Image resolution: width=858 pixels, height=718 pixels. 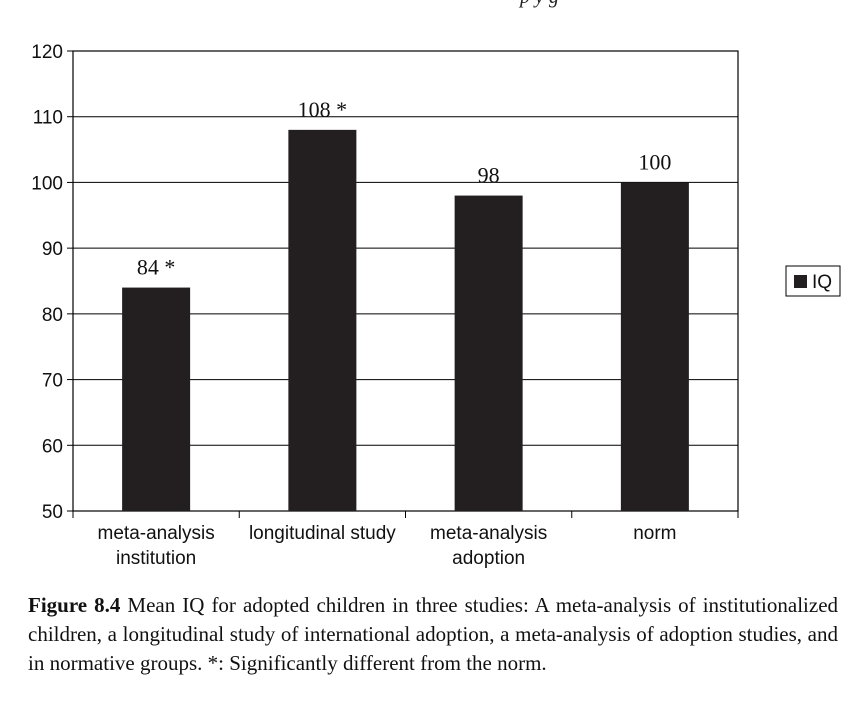 What do you see at coordinates (323, 109) in the screenshot?
I see `data-label: 108 *` at bounding box center [323, 109].